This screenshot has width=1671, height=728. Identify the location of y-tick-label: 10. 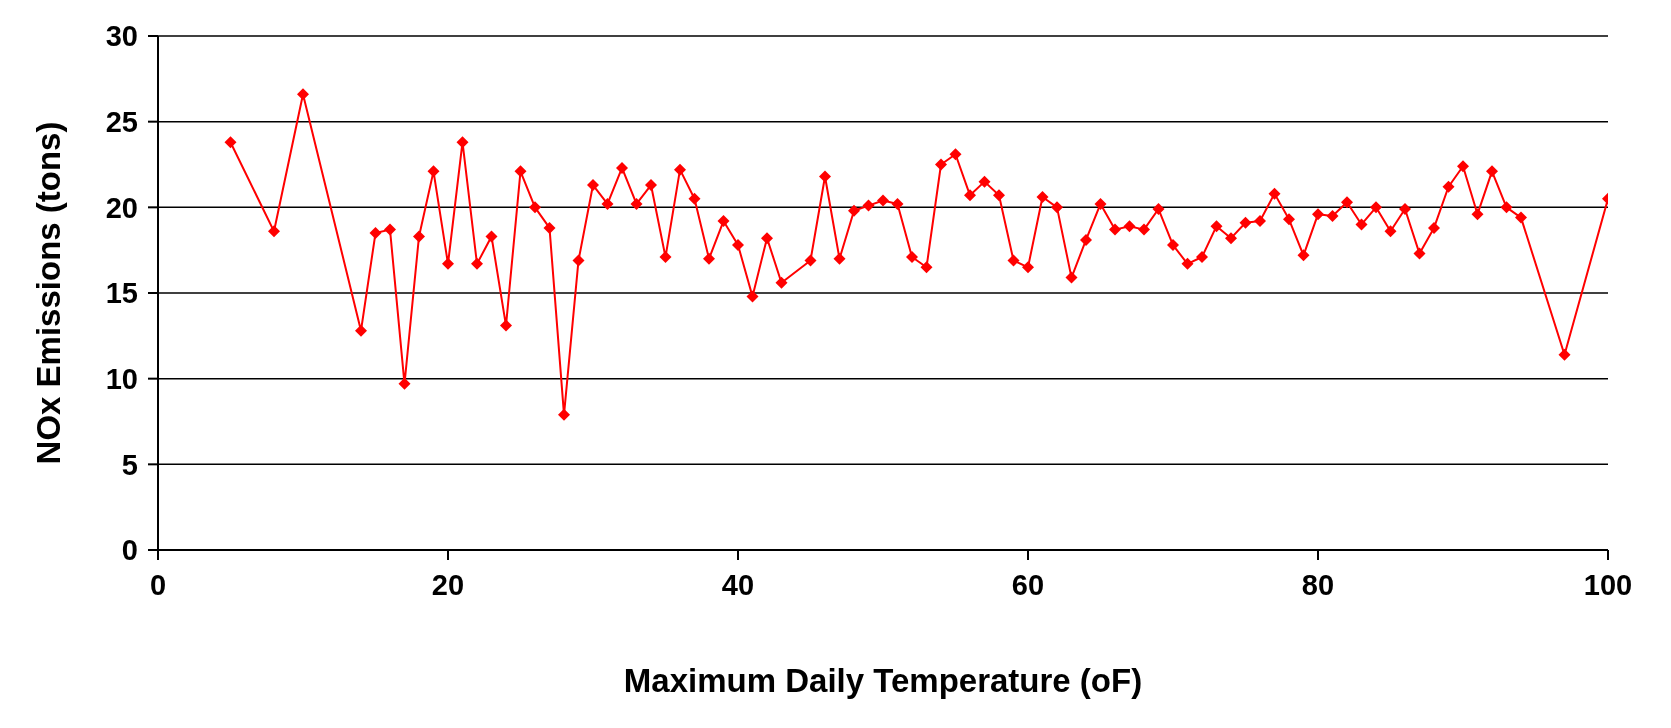
(121, 378).